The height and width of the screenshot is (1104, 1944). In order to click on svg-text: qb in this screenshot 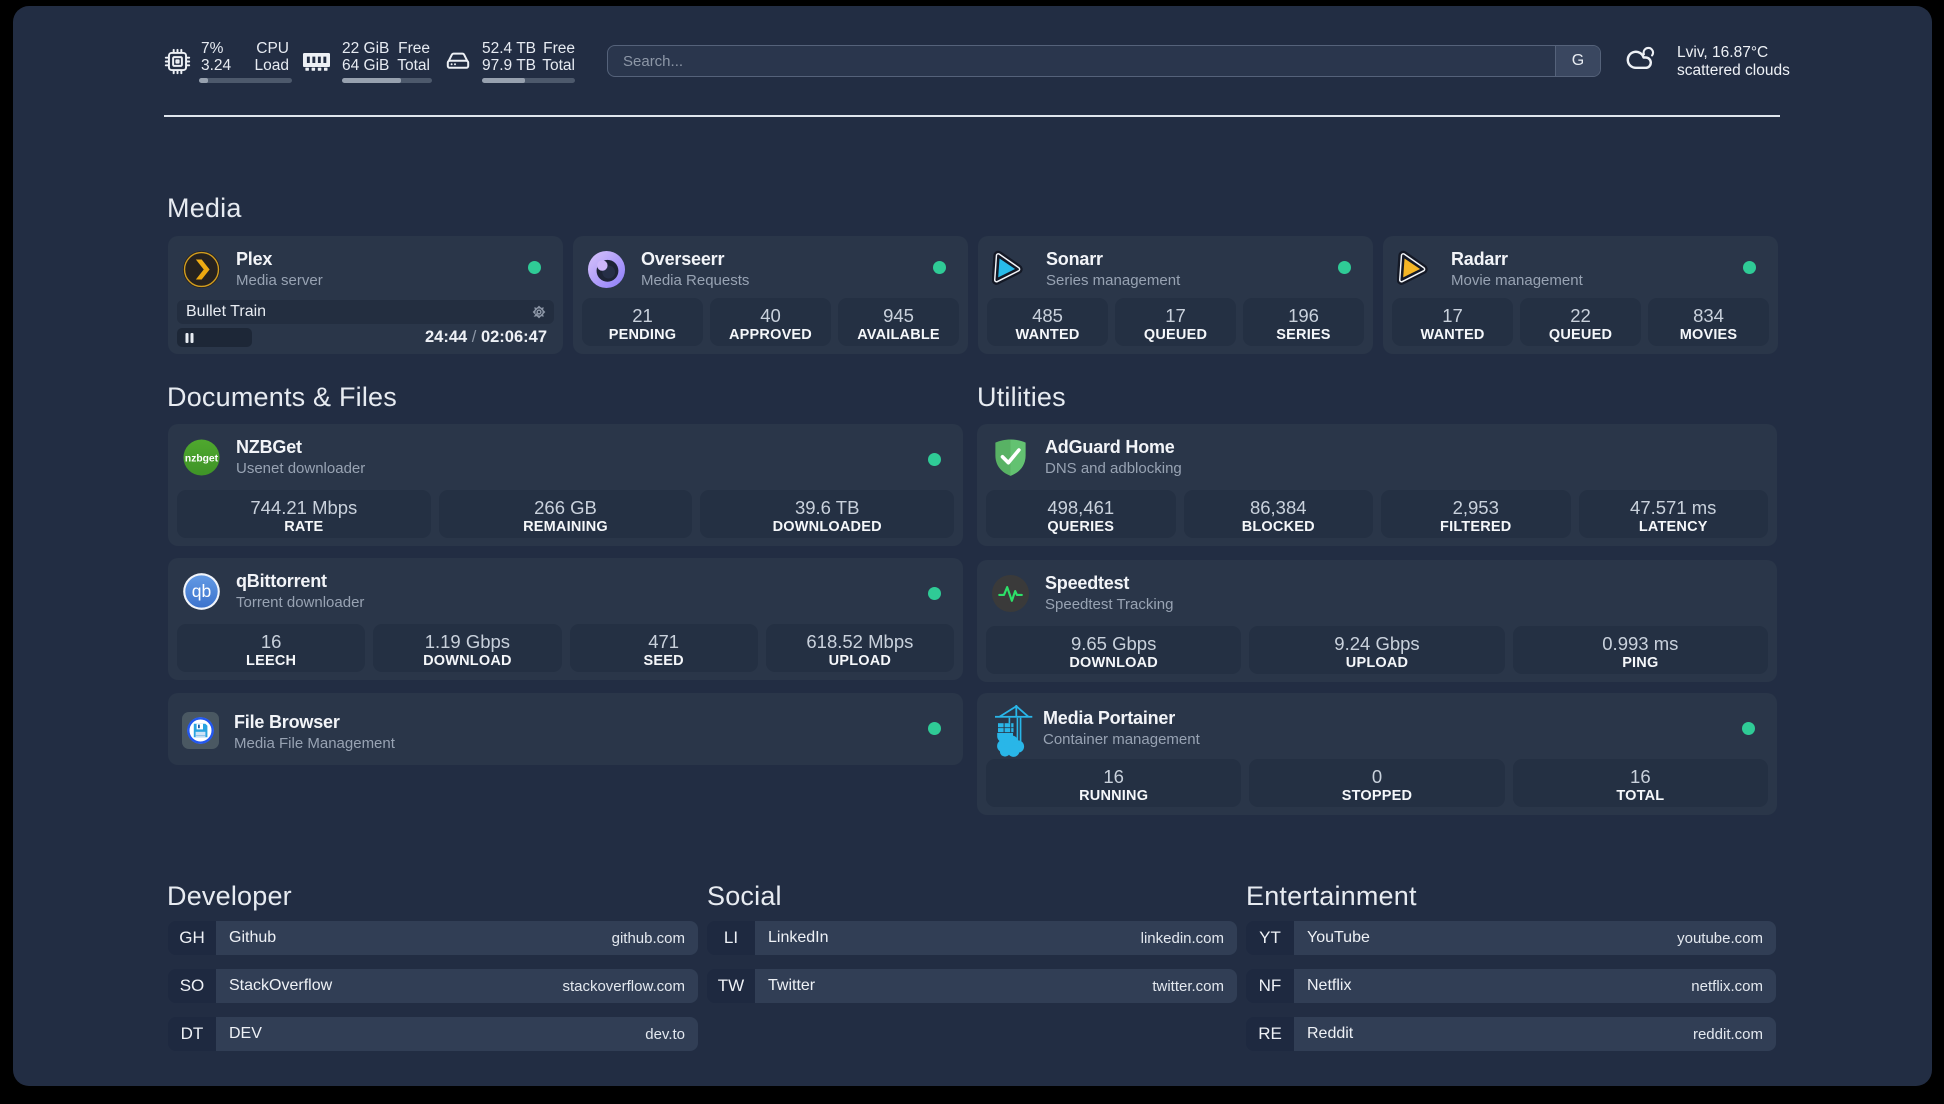, I will do `click(202, 590)`.